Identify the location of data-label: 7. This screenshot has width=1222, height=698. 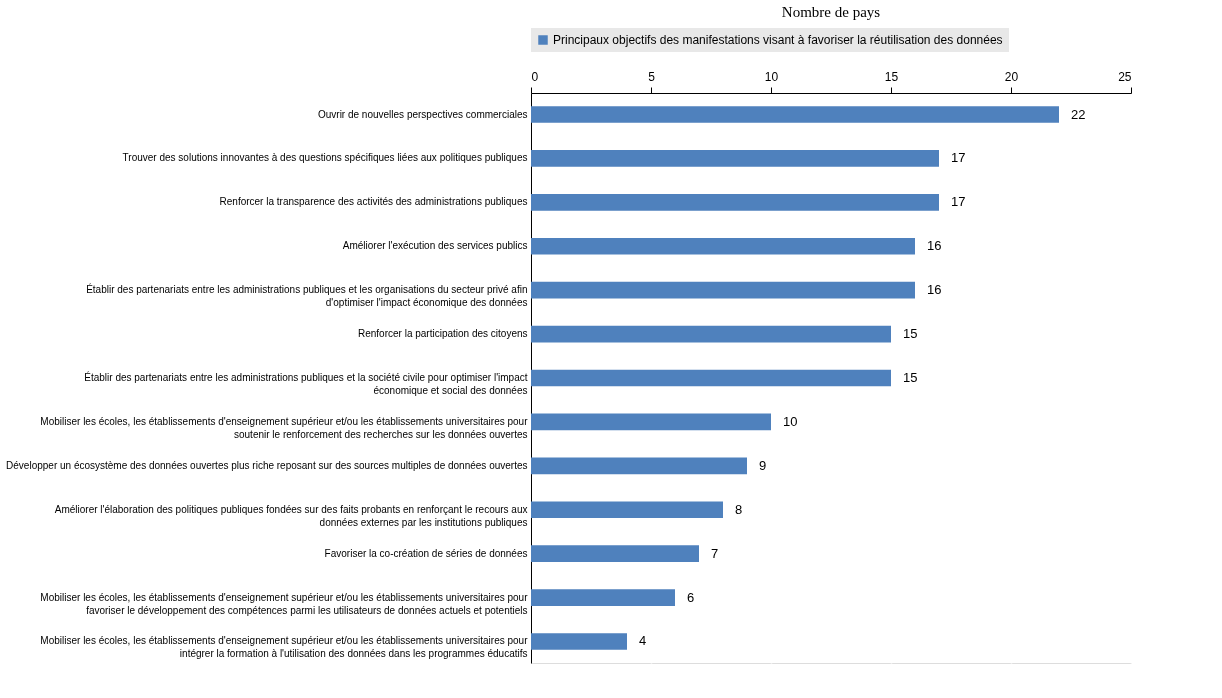
(715, 553).